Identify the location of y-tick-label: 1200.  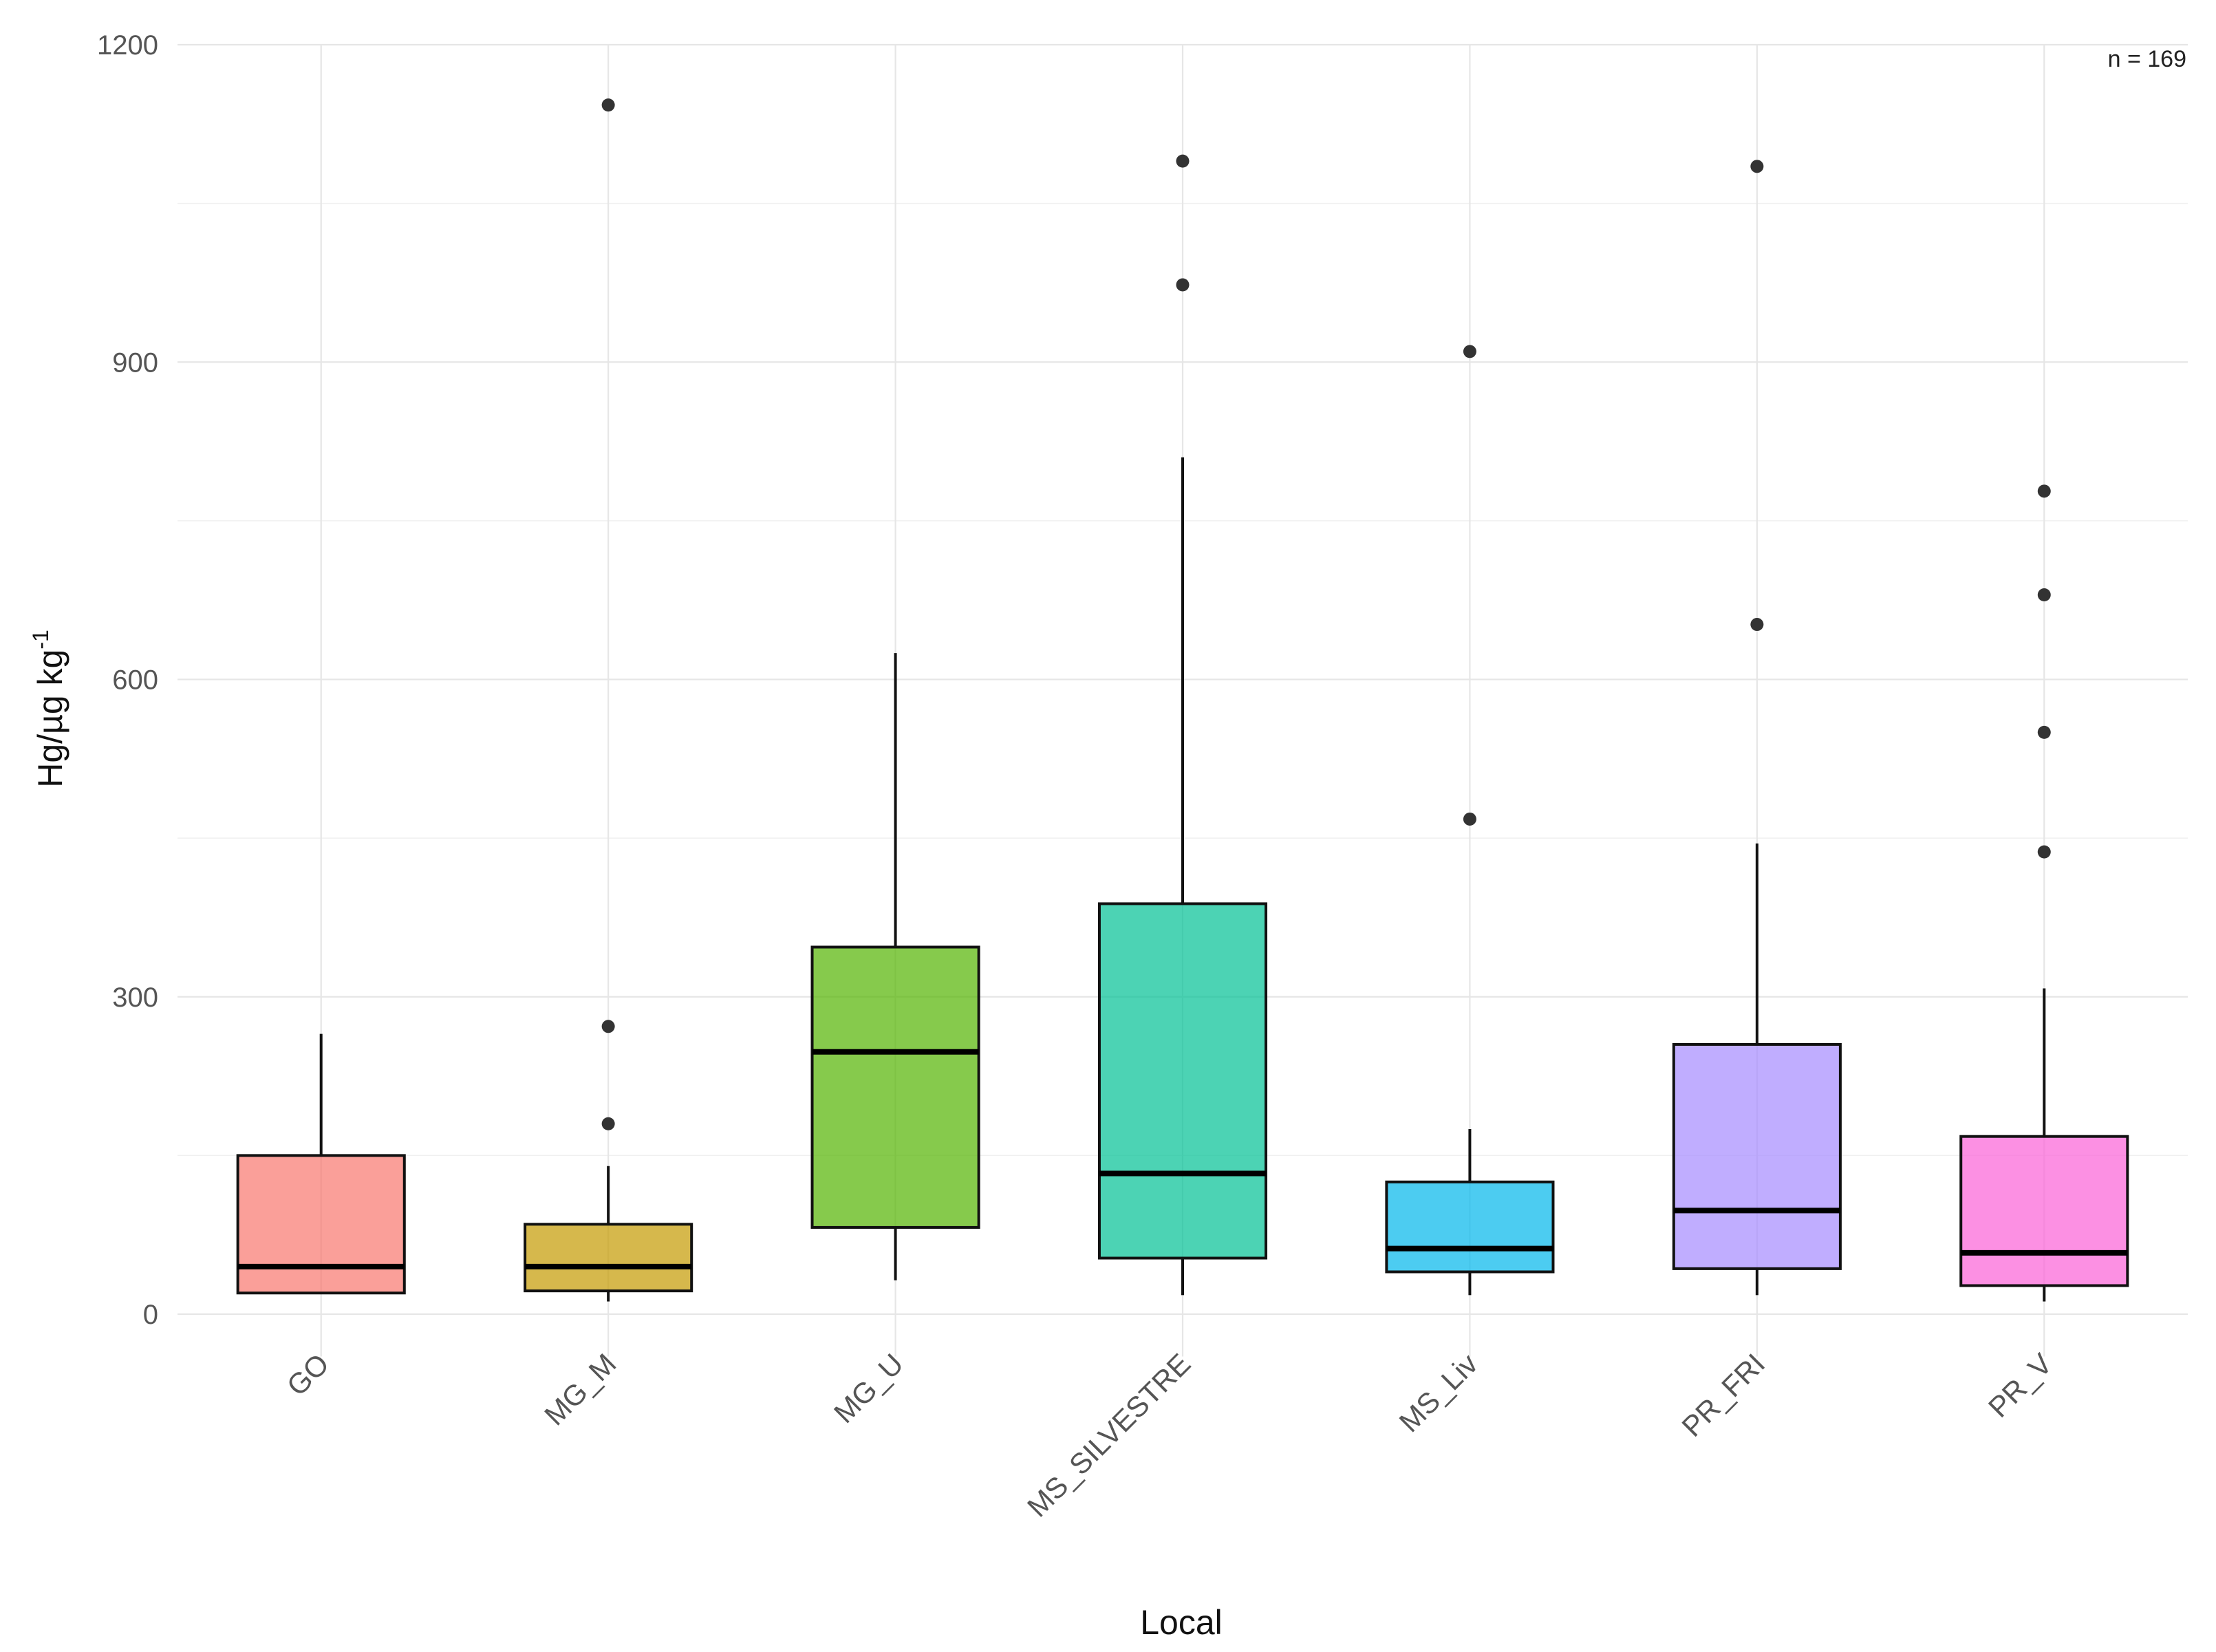
(127, 45).